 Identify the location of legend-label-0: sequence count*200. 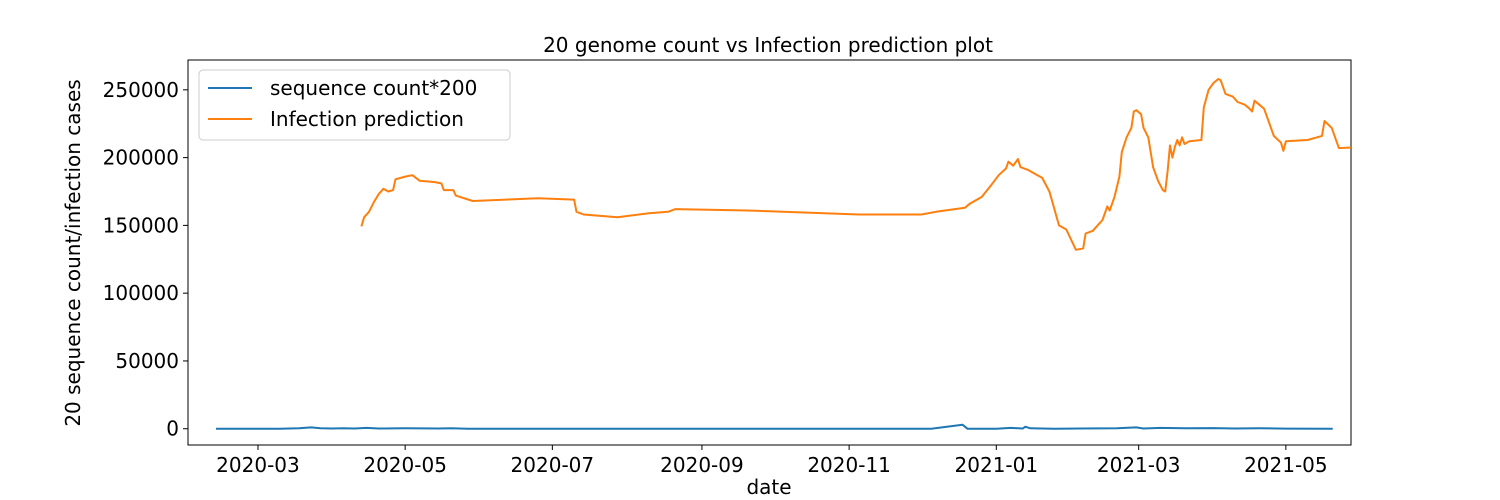
(373, 88).